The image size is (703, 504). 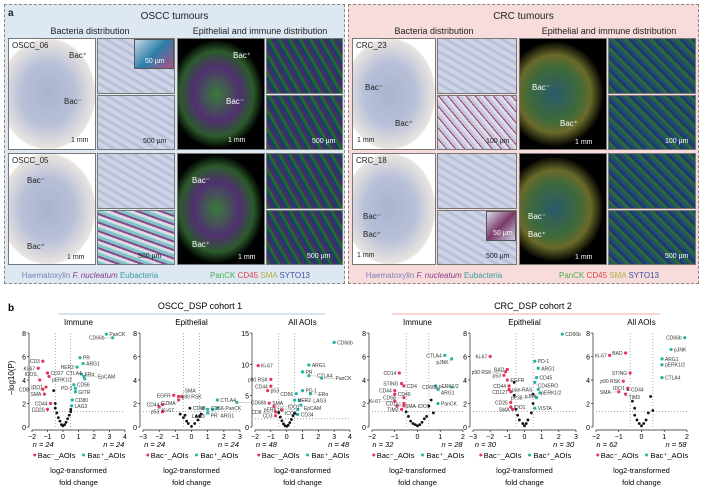 I want to click on y-tick-label: 8, so click(x=588, y=334).